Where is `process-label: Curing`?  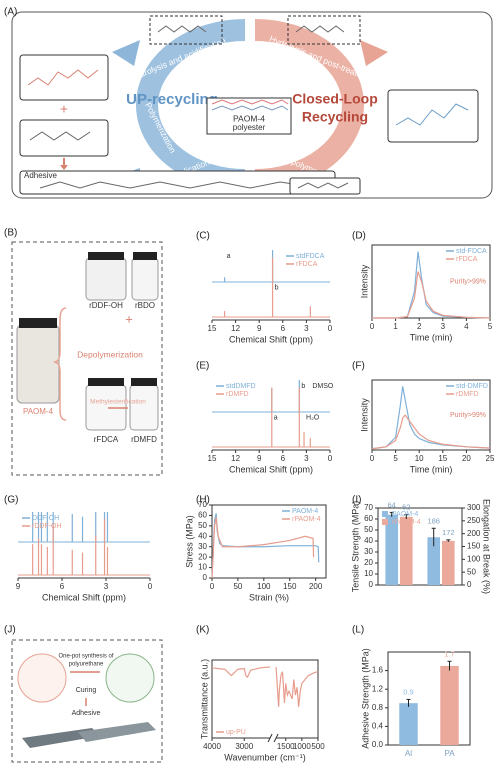 process-label: Curing is located at coordinates (86, 690).